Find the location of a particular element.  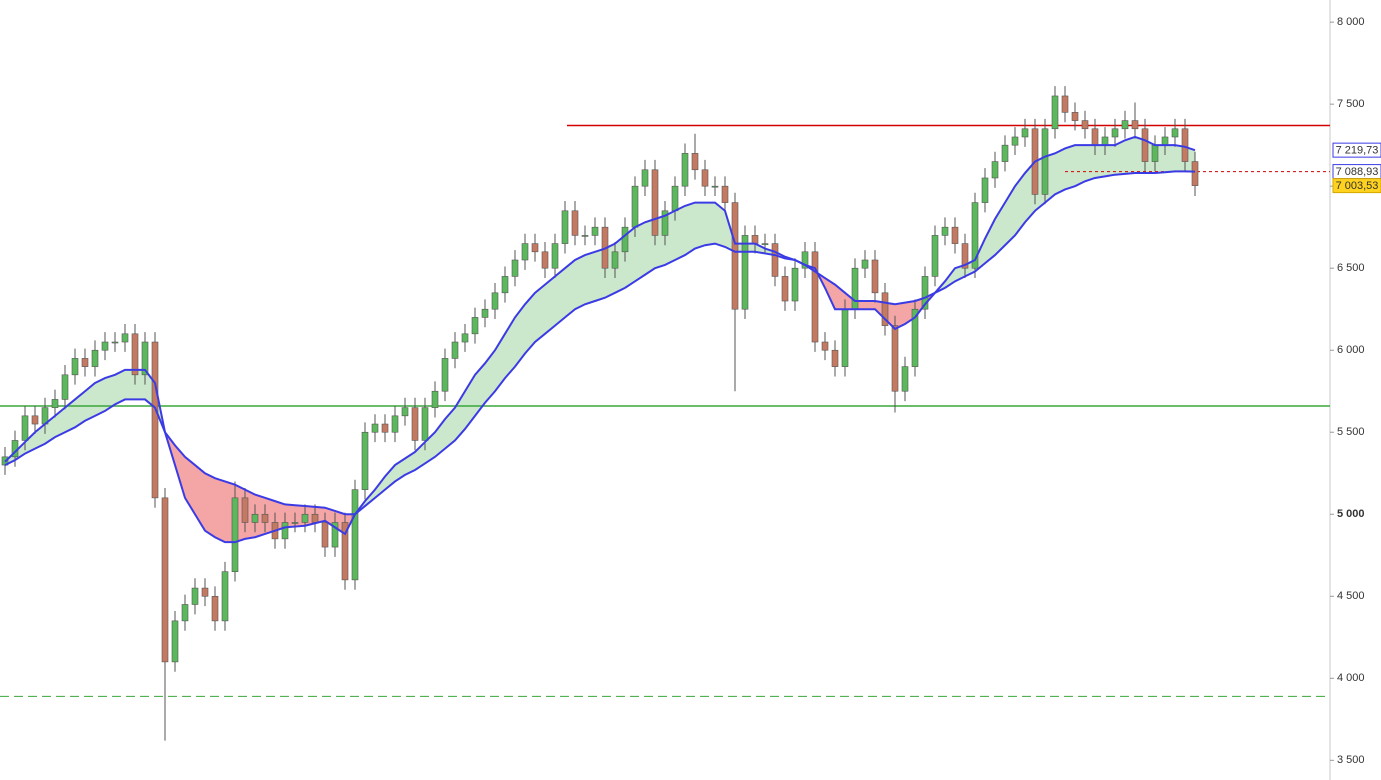

y-tick-label: 3 500 is located at coordinates (1351, 760).